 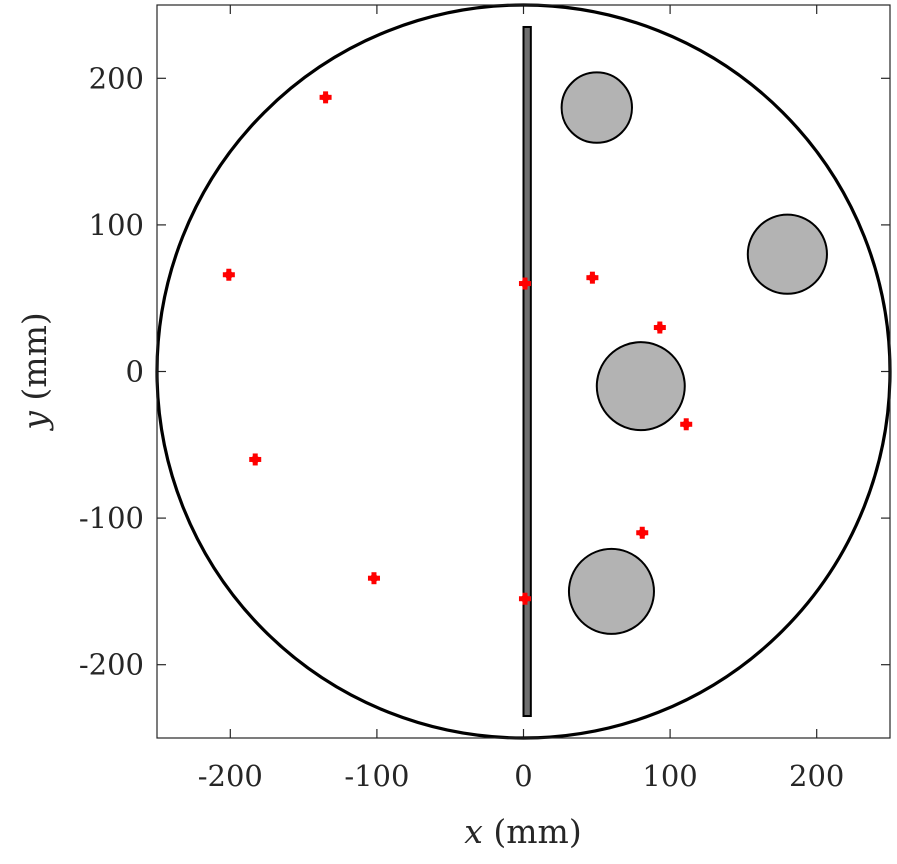 I want to click on x-tick-label: 100, so click(x=669, y=776).